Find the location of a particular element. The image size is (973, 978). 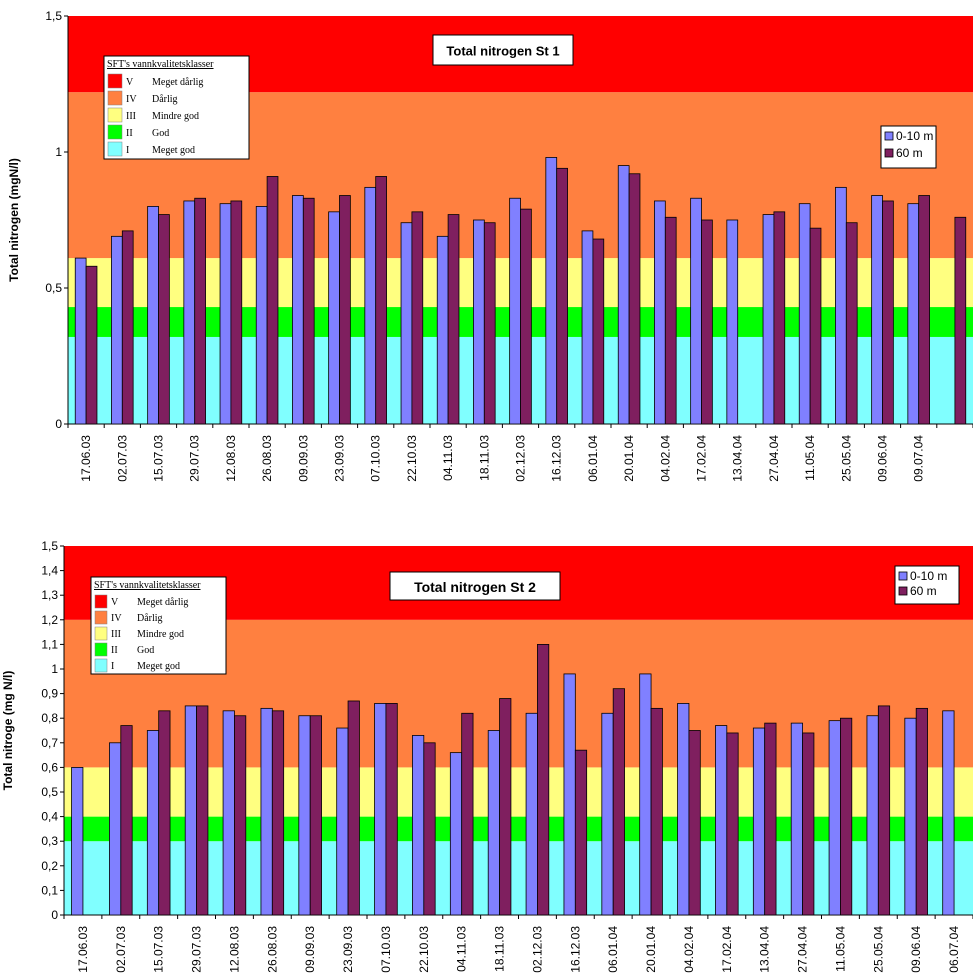

x-tick-label: 23.09.03 is located at coordinates (340, 458).